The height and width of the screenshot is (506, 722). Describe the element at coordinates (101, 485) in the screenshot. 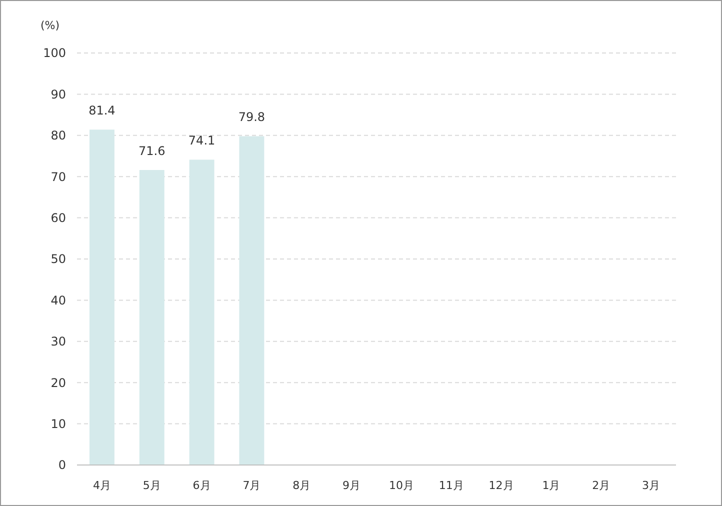

I see `x-tick-label: 4月` at that location.